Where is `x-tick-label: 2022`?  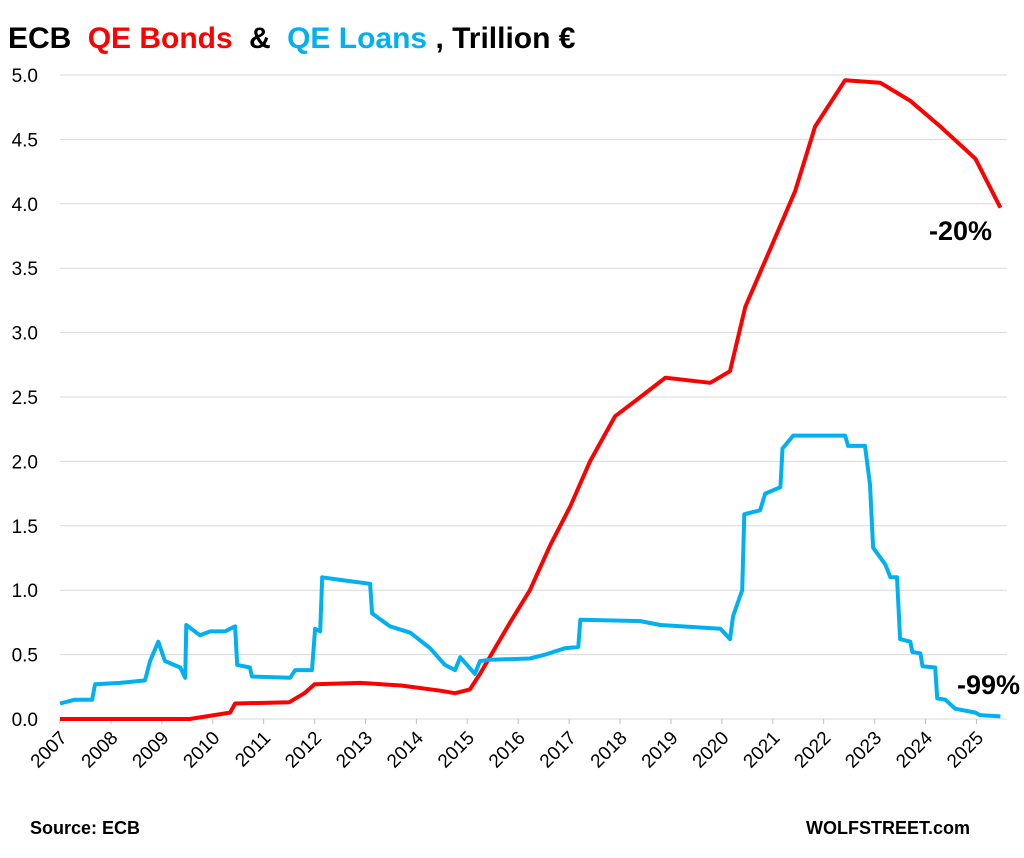 x-tick-label: 2022 is located at coordinates (812, 750).